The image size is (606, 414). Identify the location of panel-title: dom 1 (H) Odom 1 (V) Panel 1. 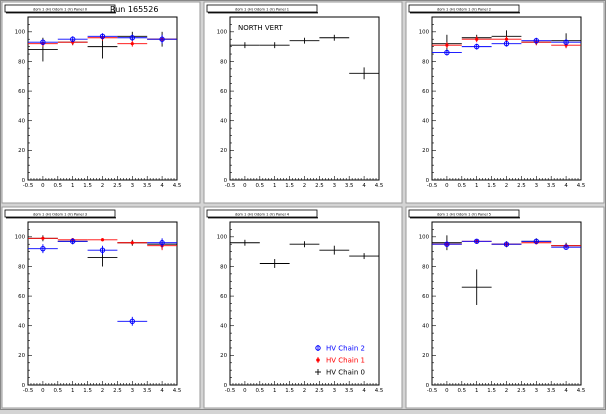
(262, 10).